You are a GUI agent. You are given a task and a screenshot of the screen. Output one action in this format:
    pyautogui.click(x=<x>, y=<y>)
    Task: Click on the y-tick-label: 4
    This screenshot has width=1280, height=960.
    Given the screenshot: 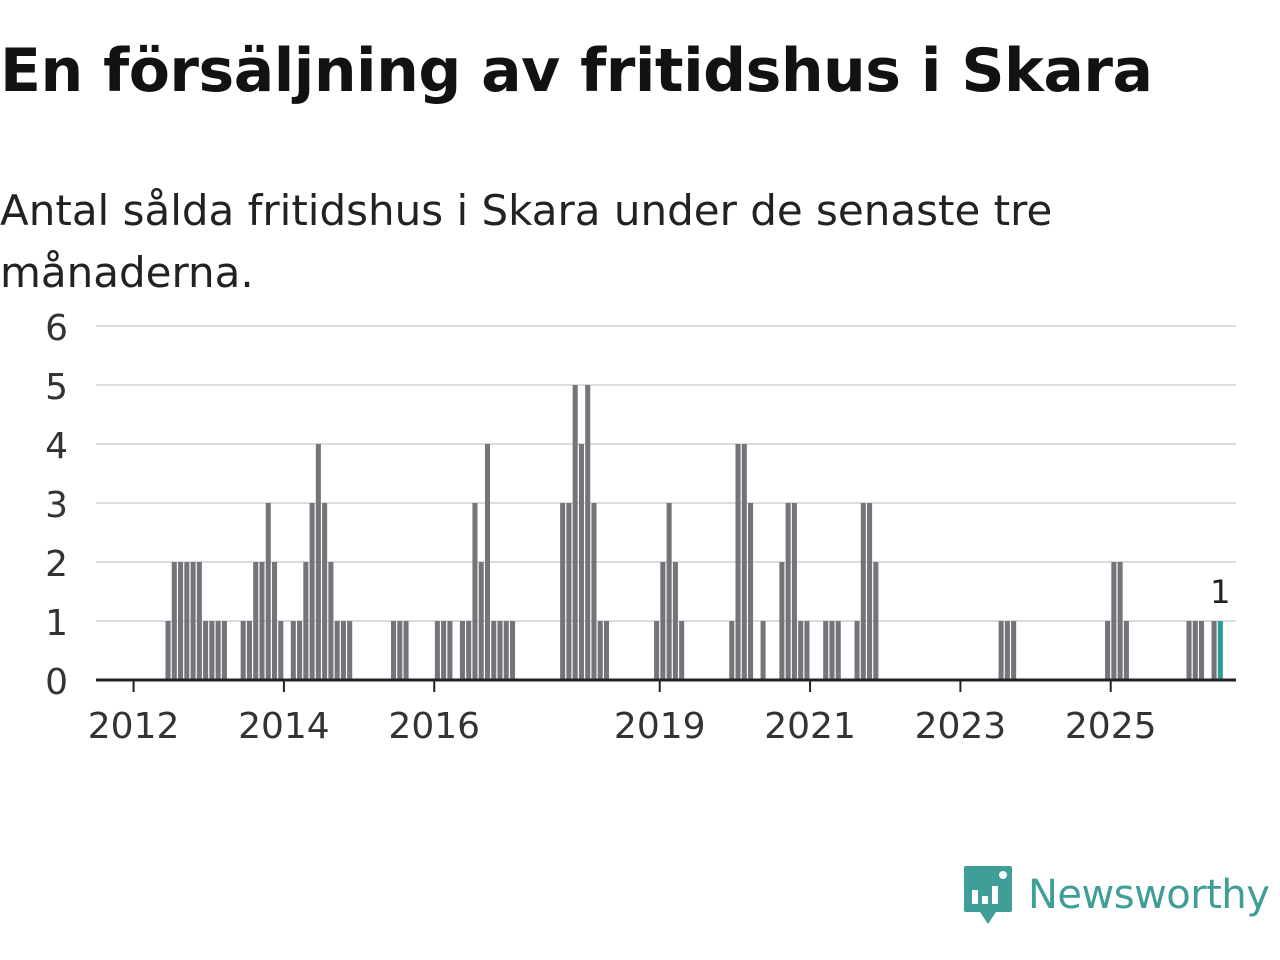 What is the action you would take?
    pyautogui.click(x=56, y=446)
    